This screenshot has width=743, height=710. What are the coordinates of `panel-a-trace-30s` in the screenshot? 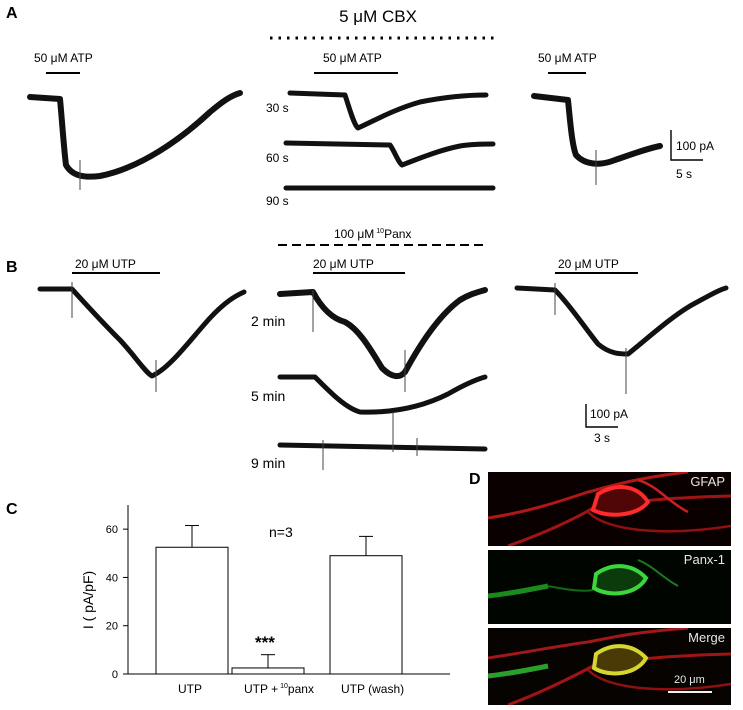 It's located at (388, 110).